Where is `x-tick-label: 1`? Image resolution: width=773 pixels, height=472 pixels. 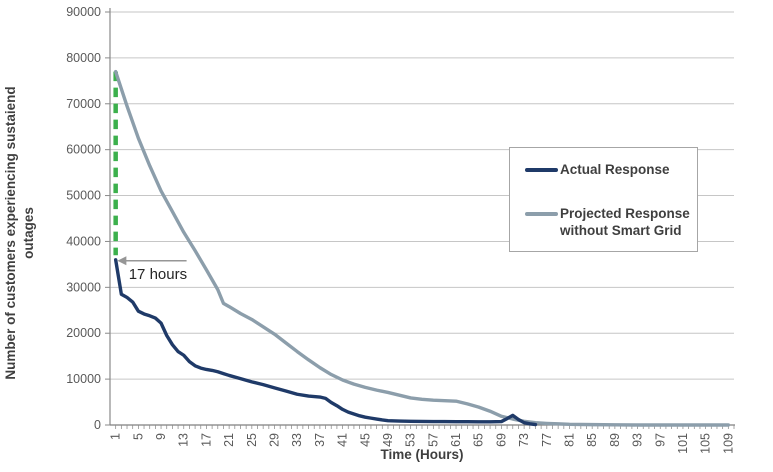 x-tick-label: 1 is located at coordinates (116, 436).